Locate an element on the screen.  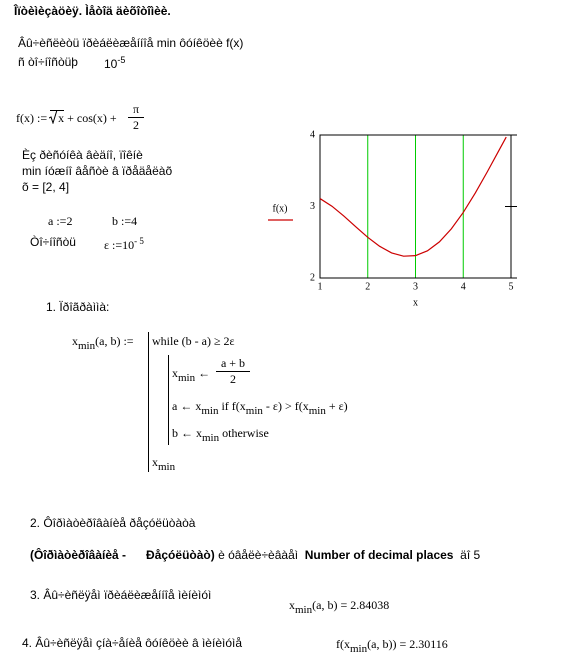
result: f(xmin(a, b)) = 2.30116 is located at coordinates (392, 646).